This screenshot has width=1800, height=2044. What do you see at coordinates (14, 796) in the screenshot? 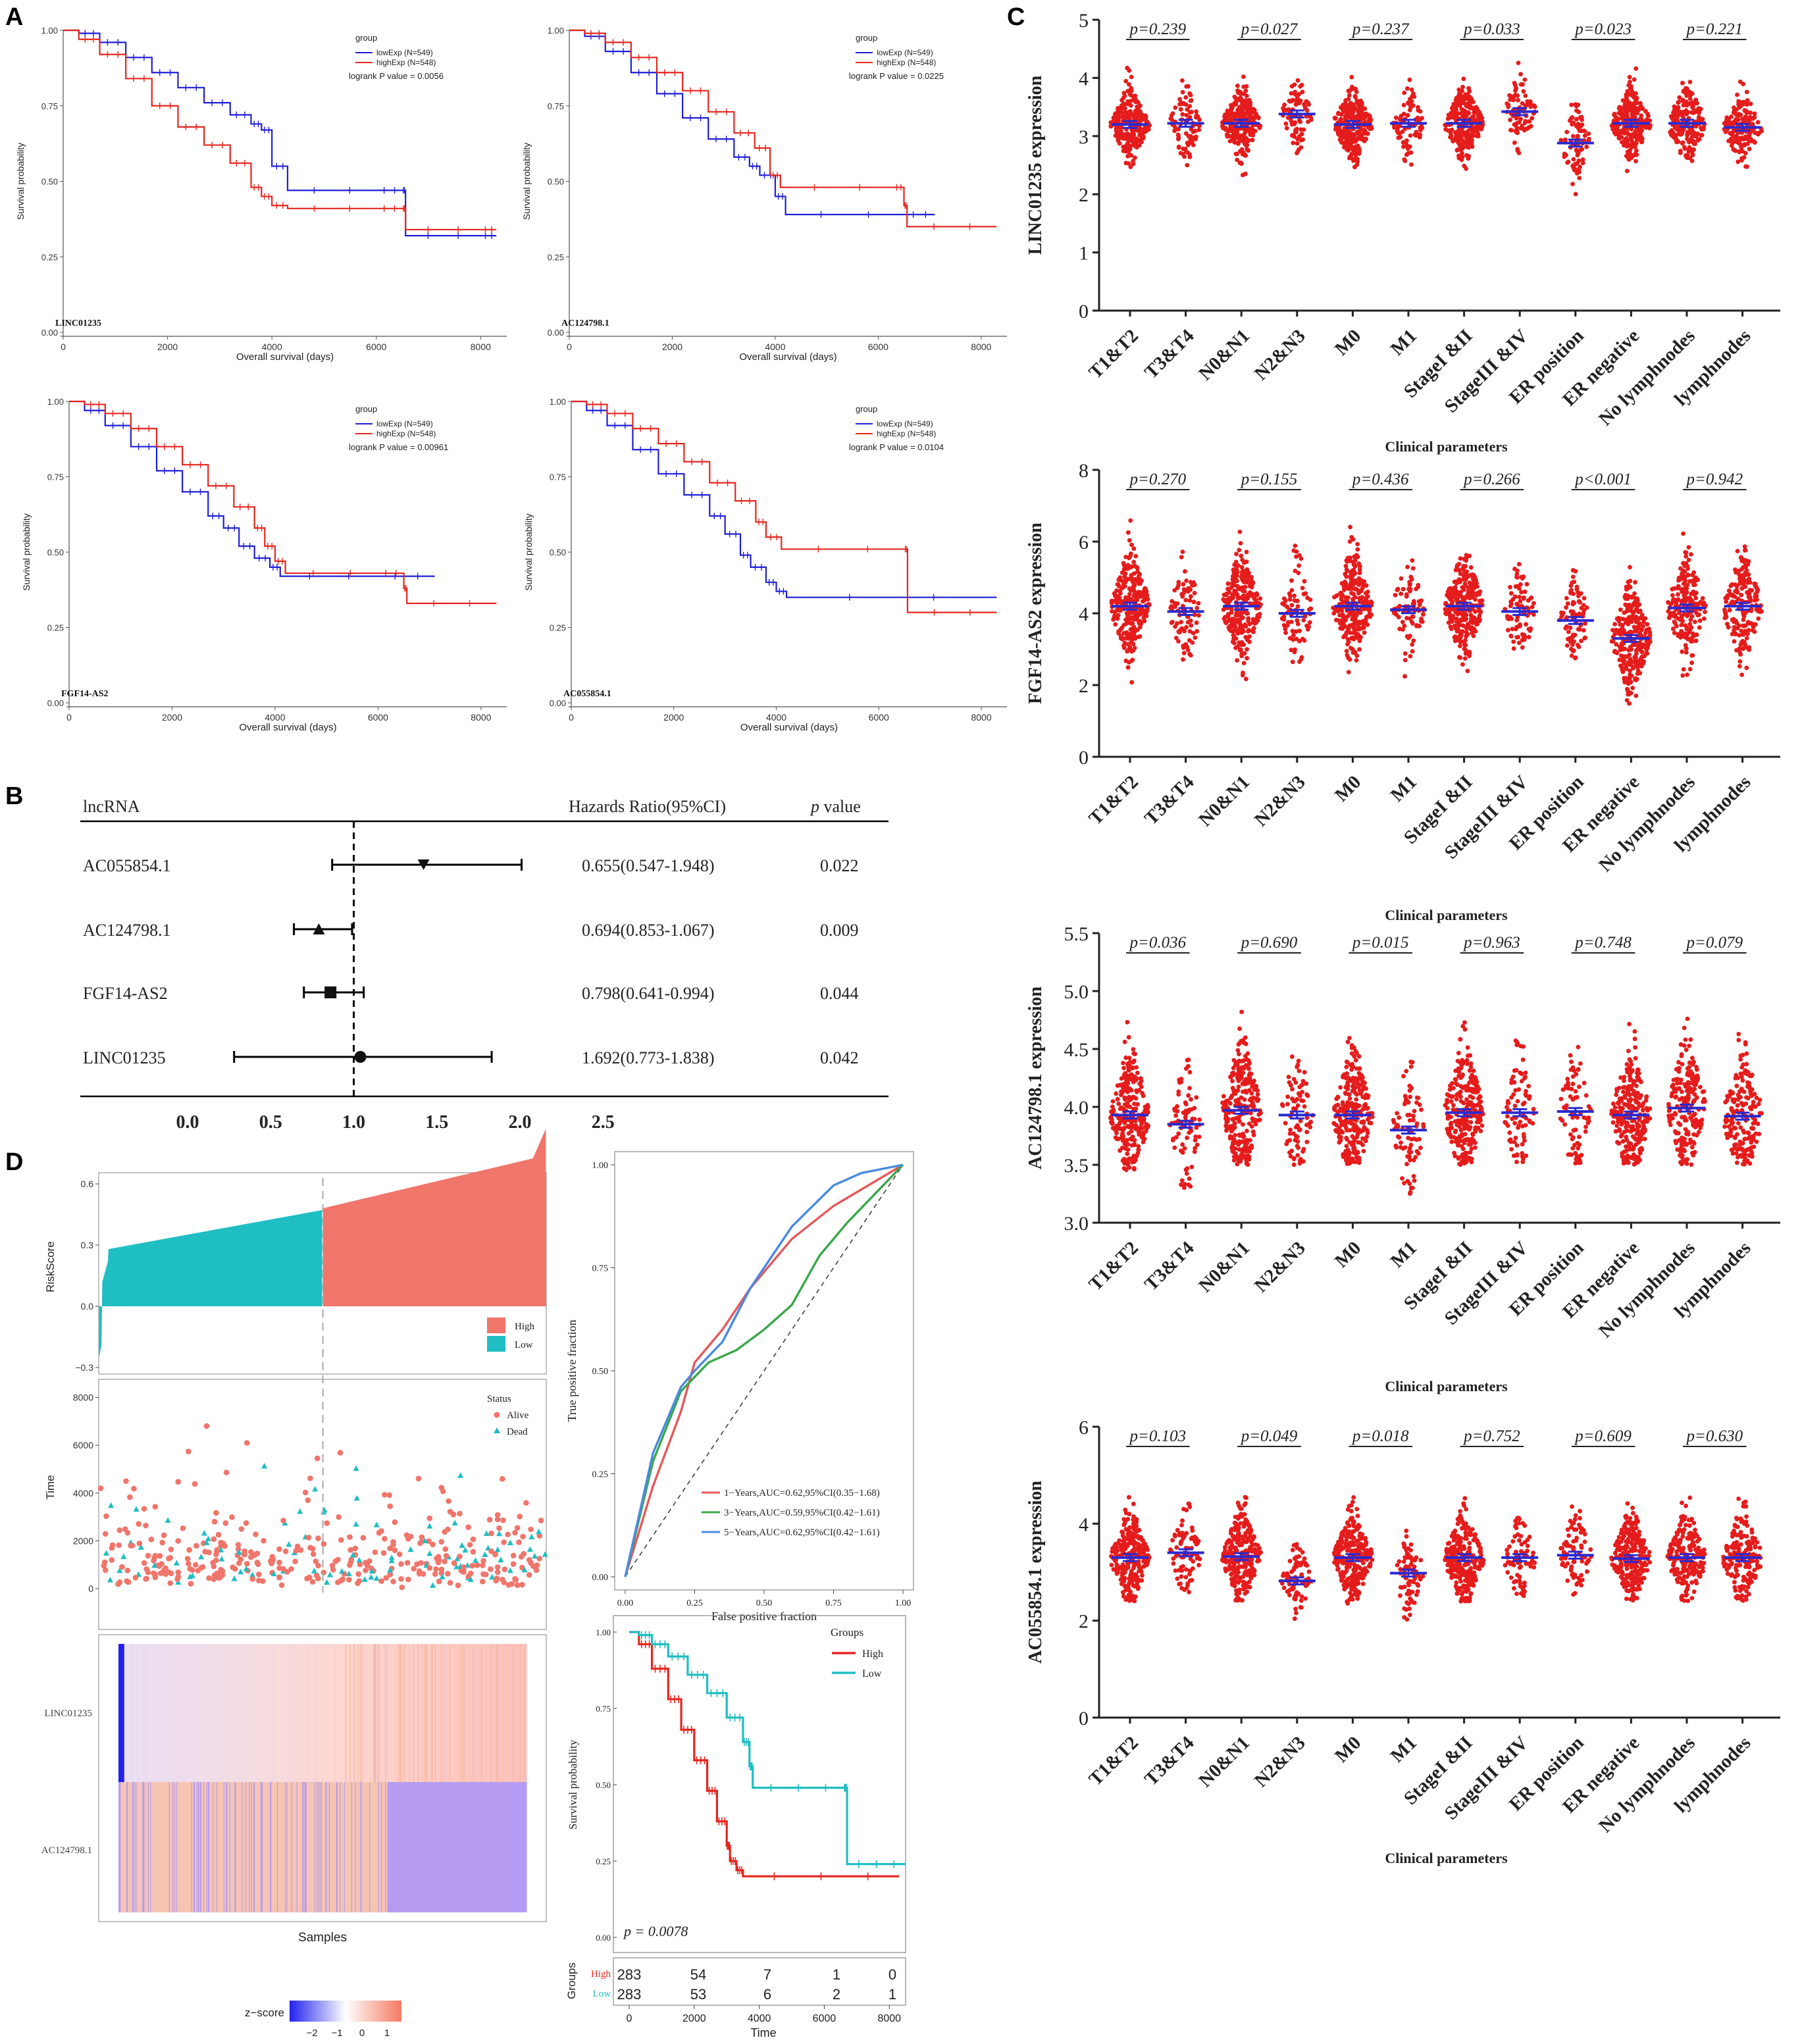
I see `panel-letter-b: B` at bounding box center [14, 796].